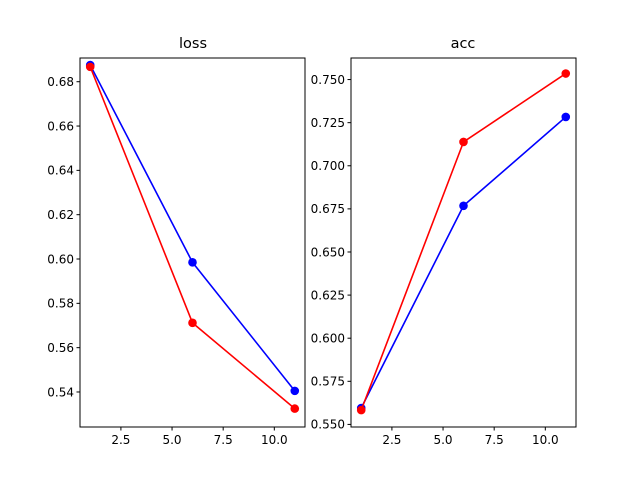 This screenshot has height=480, width=640. I want to click on acc-xtick-label-1: 5.0, so click(442, 440).